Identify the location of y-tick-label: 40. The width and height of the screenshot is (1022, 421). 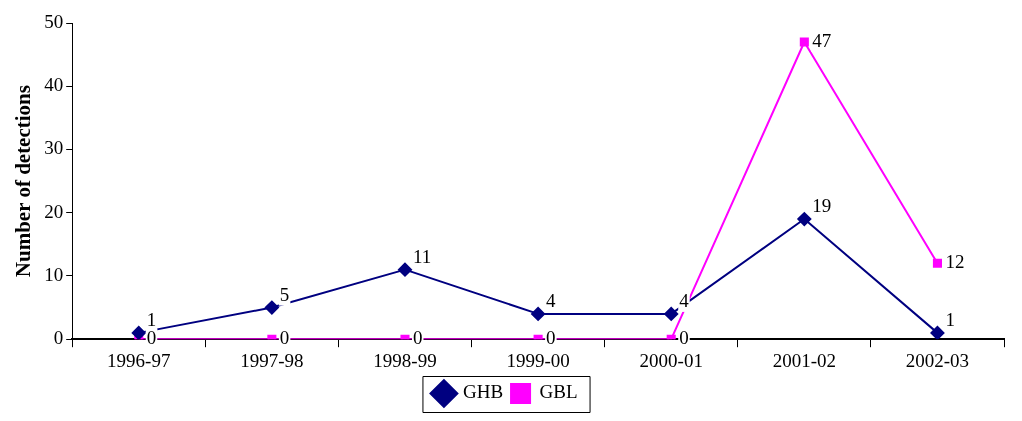
(54, 85).